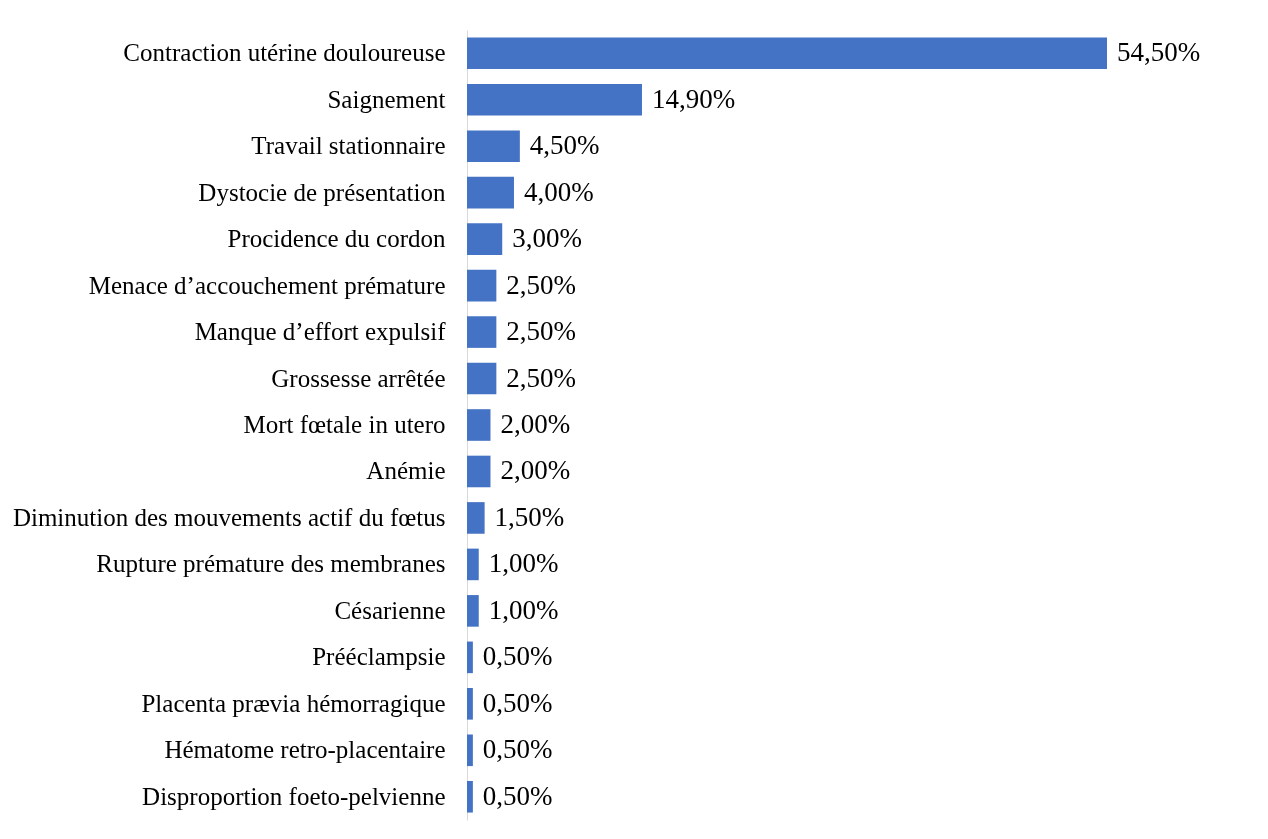  What do you see at coordinates (386, 99) in the screenshot?
I see `y-tick-label: Saignement` at bounding box center [386, 99].